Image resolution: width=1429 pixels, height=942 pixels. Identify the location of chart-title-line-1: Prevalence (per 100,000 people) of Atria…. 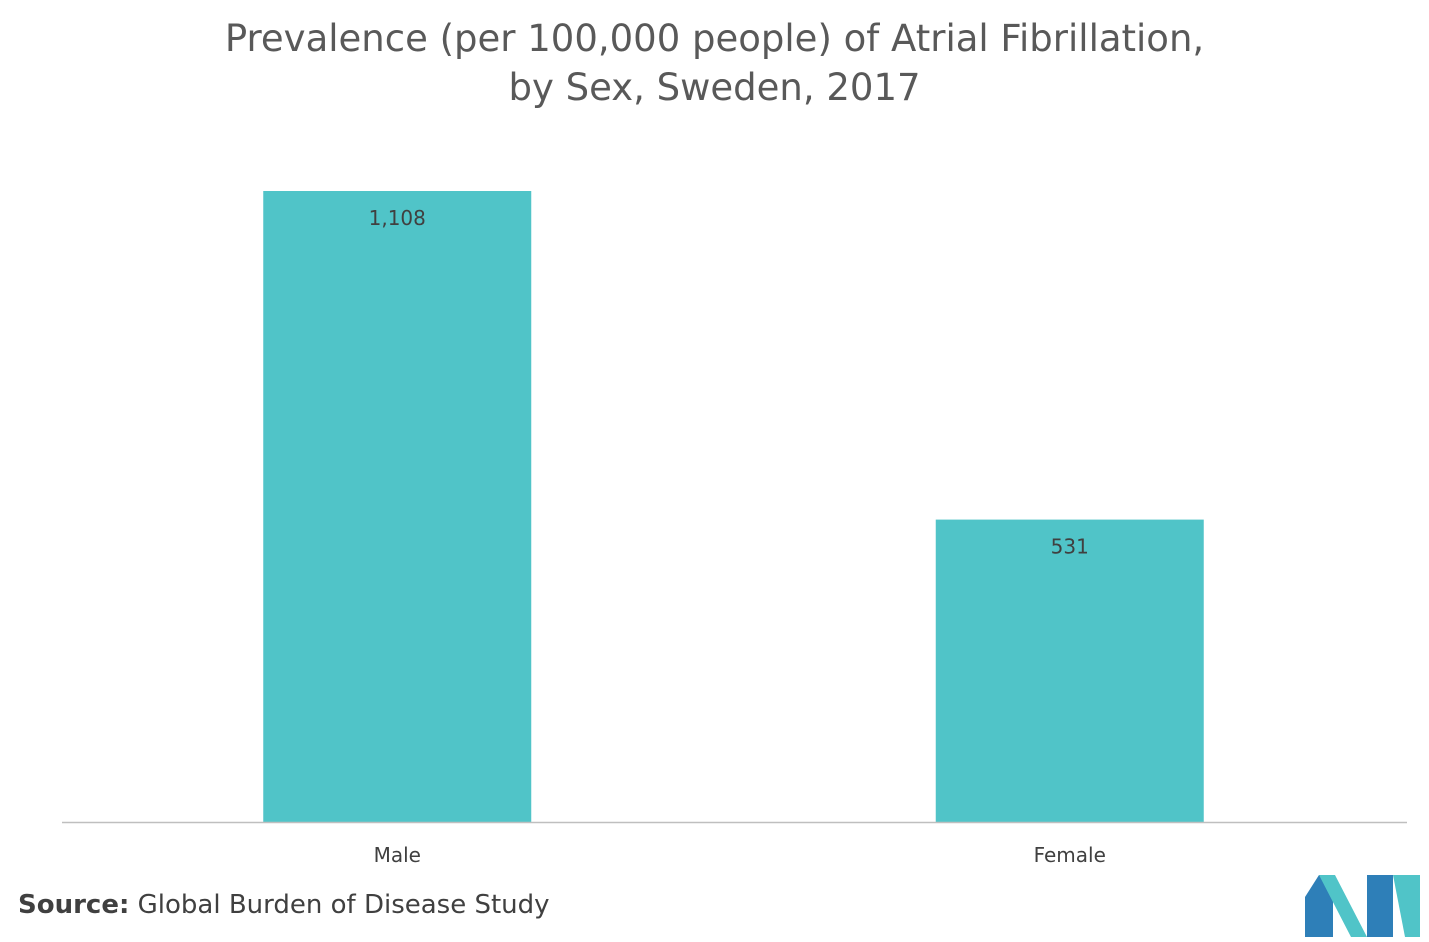
(714, 38).